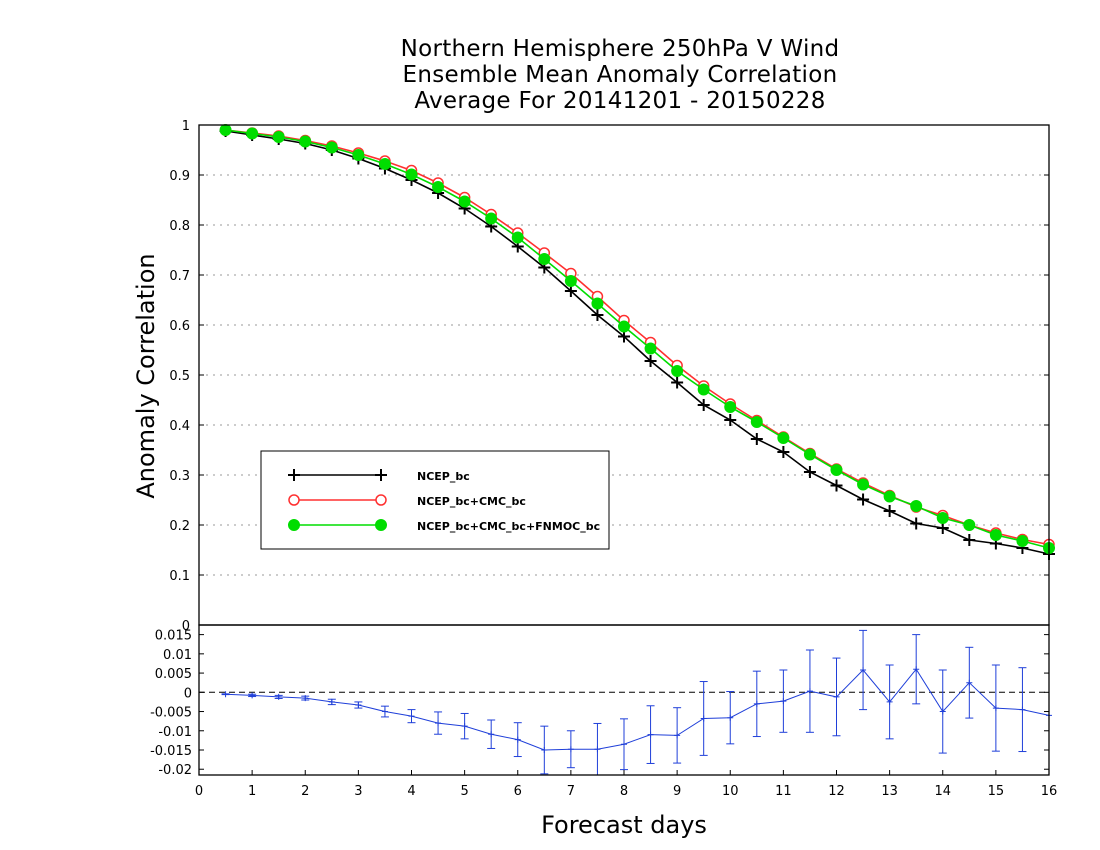 The height and width of the screenshot is (850, 1100). I want to click on difference-series, so click(636, 702).